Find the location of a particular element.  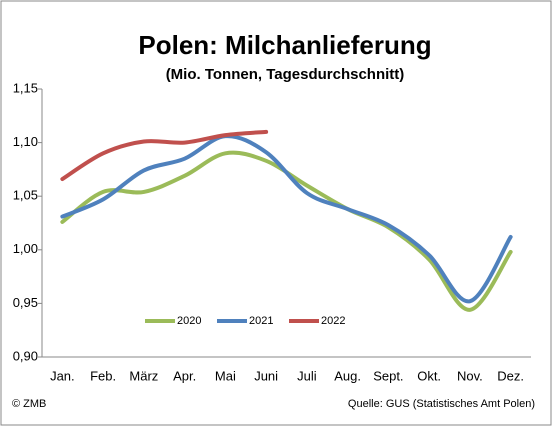

x-tick-label: Nov. is located at coordinates (470, 375).